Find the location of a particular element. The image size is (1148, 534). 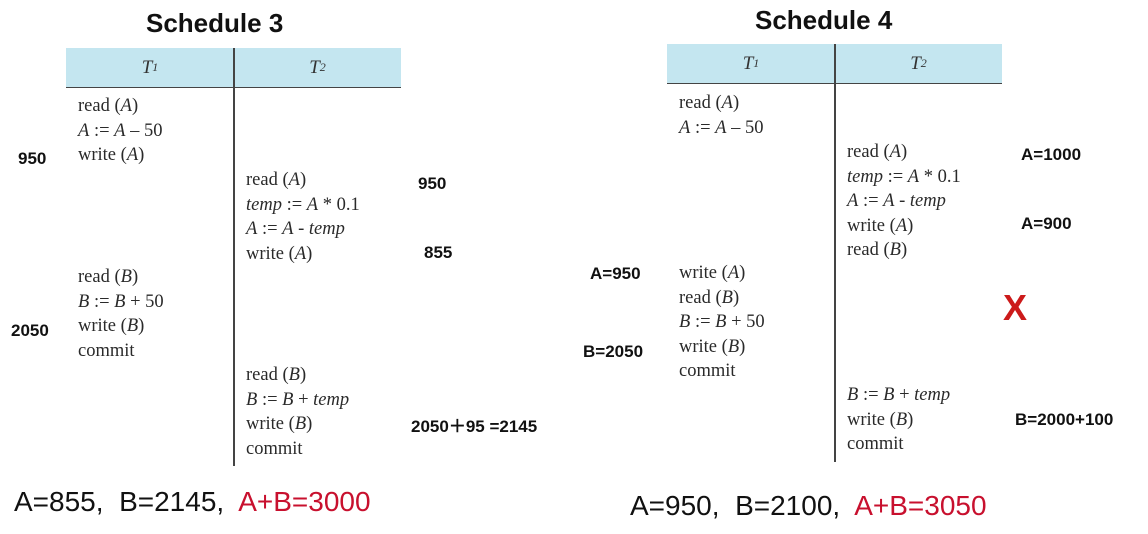

schedule-4-note-b-2100: B=2000+100 is located at coordinates (1064, 419).